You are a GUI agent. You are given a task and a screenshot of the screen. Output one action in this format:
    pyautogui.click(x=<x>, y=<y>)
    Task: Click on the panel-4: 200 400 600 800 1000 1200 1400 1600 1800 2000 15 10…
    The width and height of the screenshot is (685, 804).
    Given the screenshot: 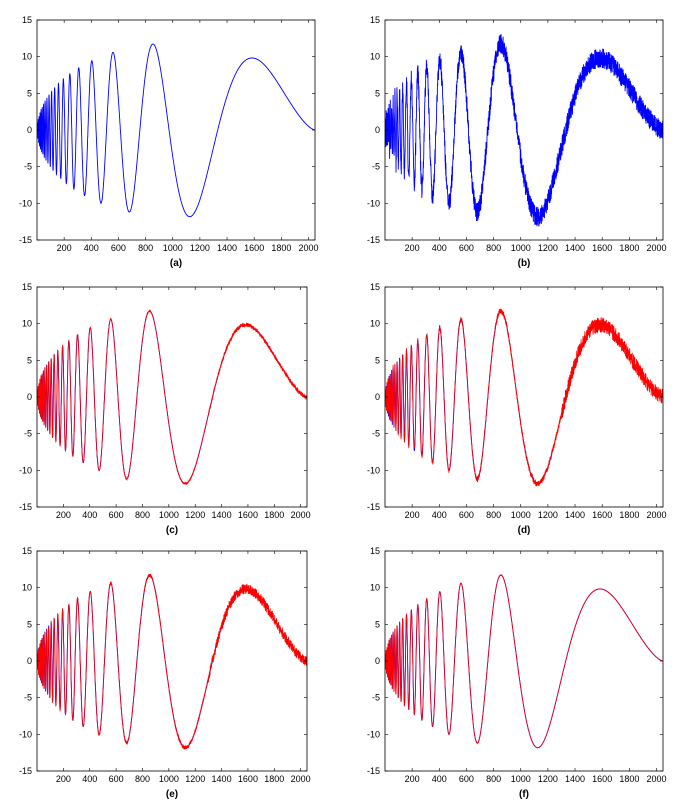 What is the action you would take?
    pyautogui.click(x=517, y=409)
    